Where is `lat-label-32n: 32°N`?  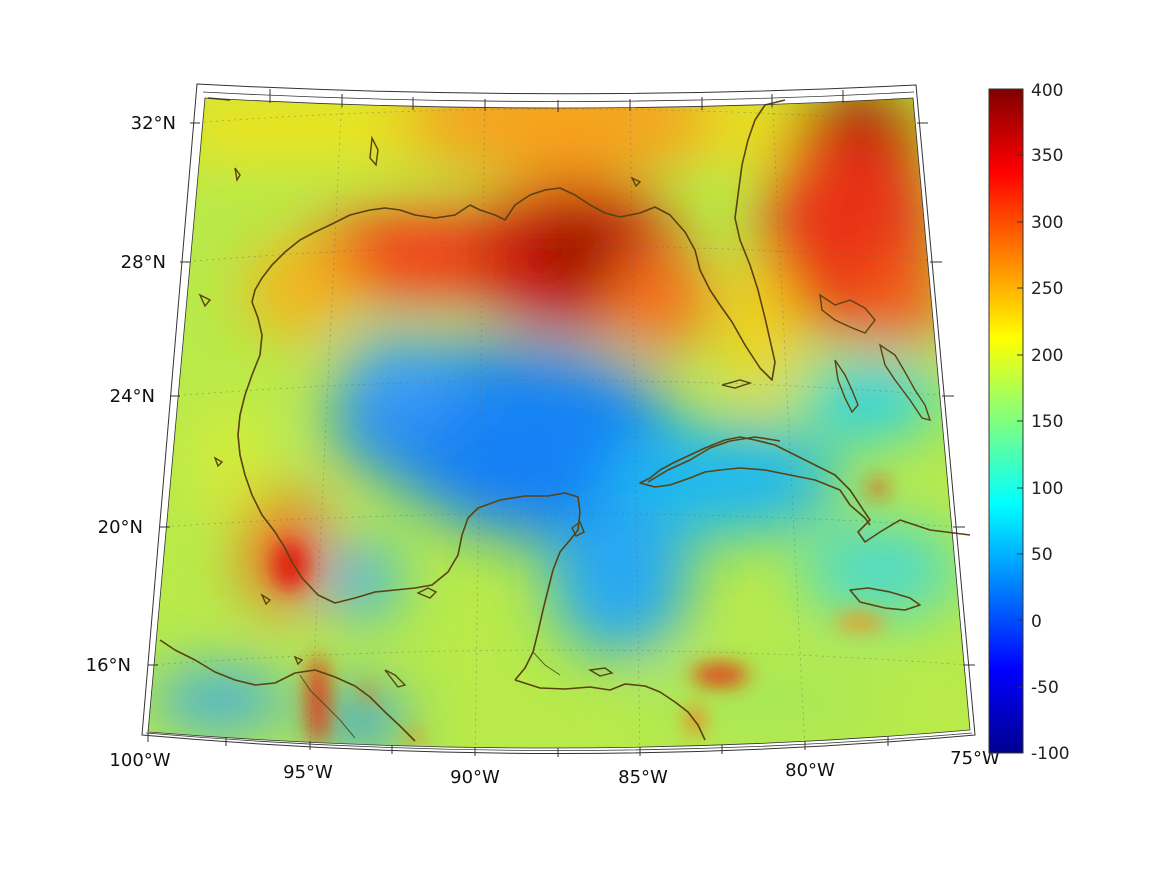
lat-label-32n: 32°N is located at coordinates (153, 123).